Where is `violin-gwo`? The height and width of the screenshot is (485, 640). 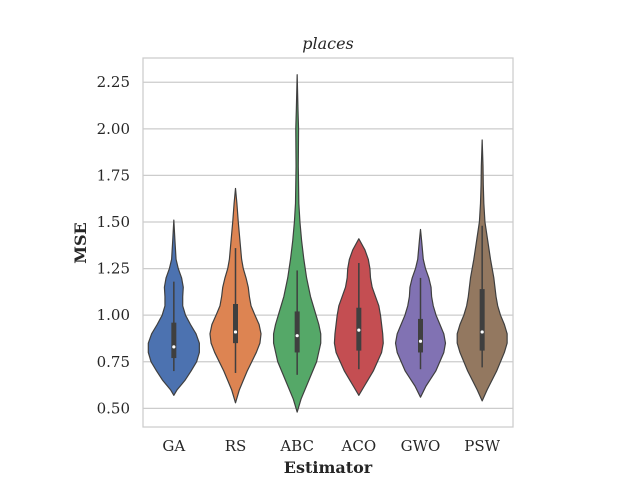 violin-gwo is located at coordinates (420, 313).